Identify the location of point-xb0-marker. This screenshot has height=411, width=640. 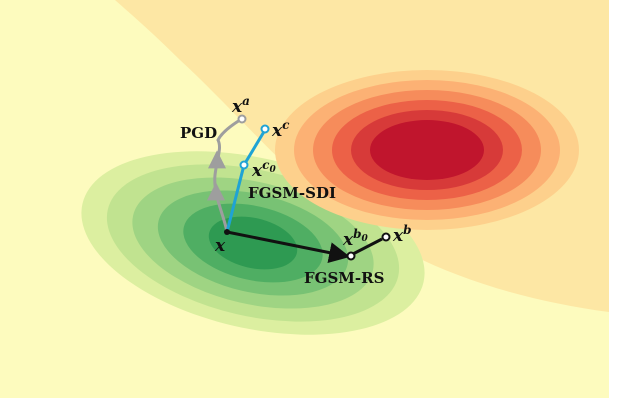
(351, 256).